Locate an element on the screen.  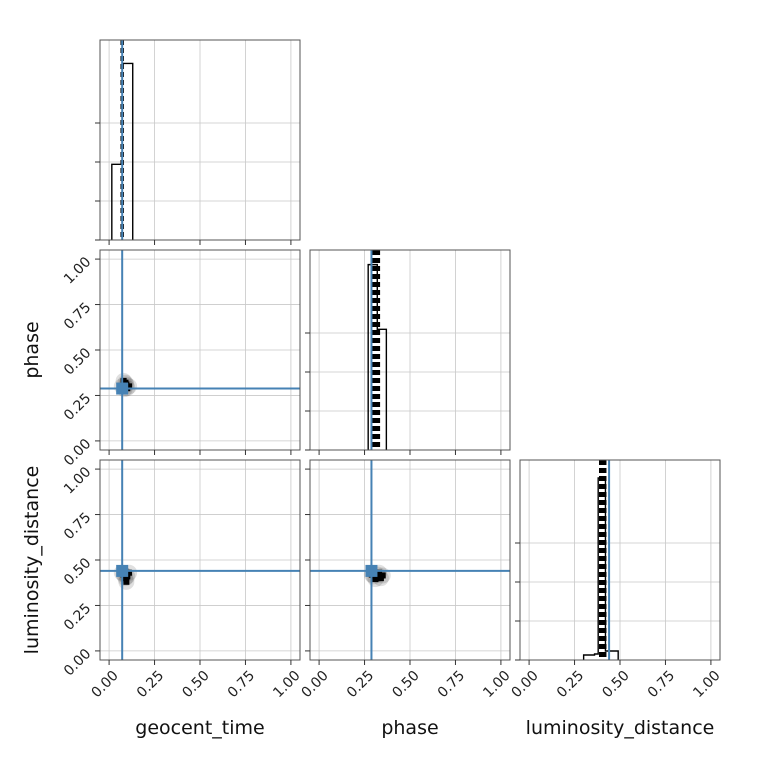
x-axis-label-geocent-time: geocent_time is located at coordinates (199, 728).